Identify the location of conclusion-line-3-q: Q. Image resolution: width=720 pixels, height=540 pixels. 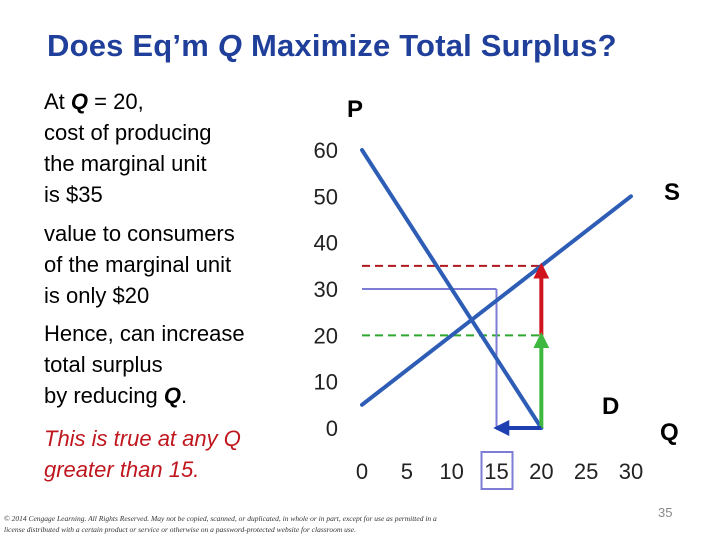
(172, 395).